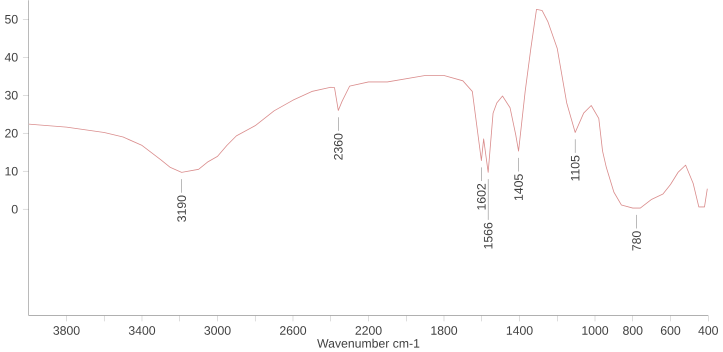 Image resolution: width=723 pixels, height=352 pixels. What do you see at coordinates (708, 330) in the screenshot?
I see `x-tick-label: 400` at bounding box center [708, 330].